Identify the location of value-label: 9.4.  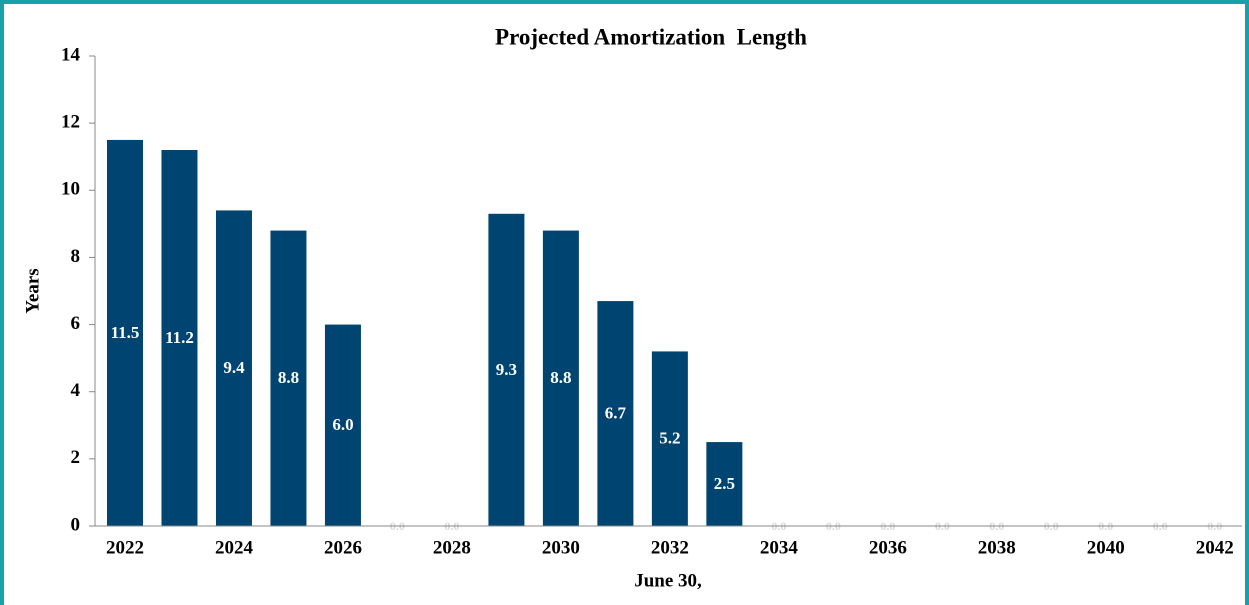
(234, 367).